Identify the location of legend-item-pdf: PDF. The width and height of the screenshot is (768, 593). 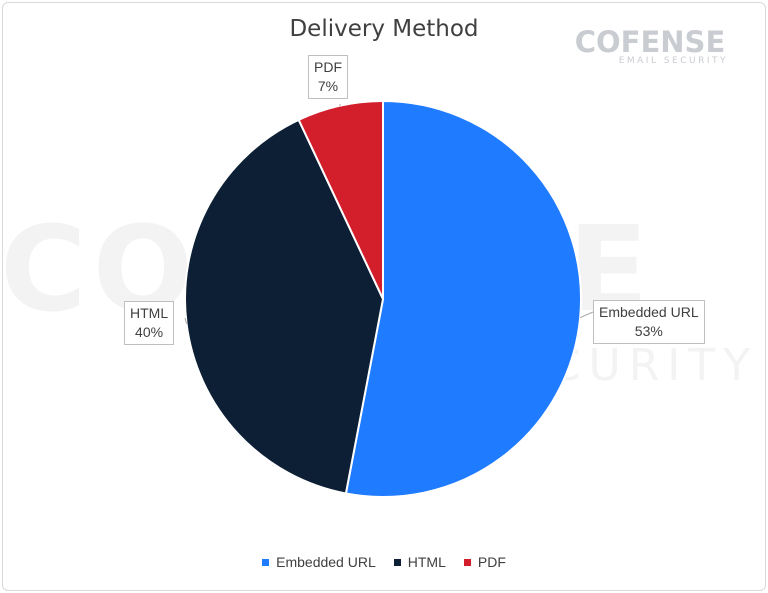
(484, 562).